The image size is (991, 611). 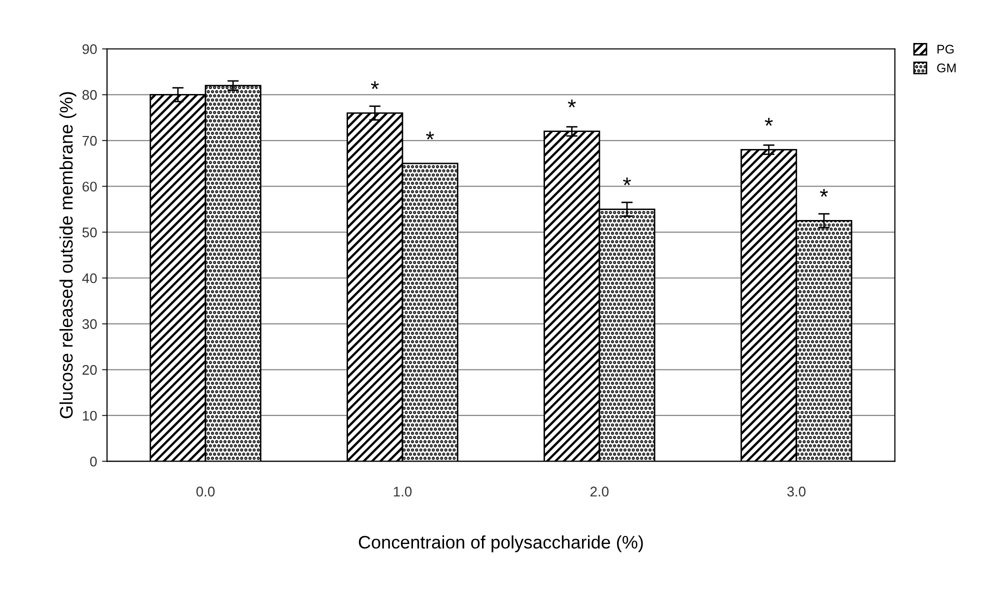 I want to click on x-tick-label: 2.0, so click(x=599, y=491).